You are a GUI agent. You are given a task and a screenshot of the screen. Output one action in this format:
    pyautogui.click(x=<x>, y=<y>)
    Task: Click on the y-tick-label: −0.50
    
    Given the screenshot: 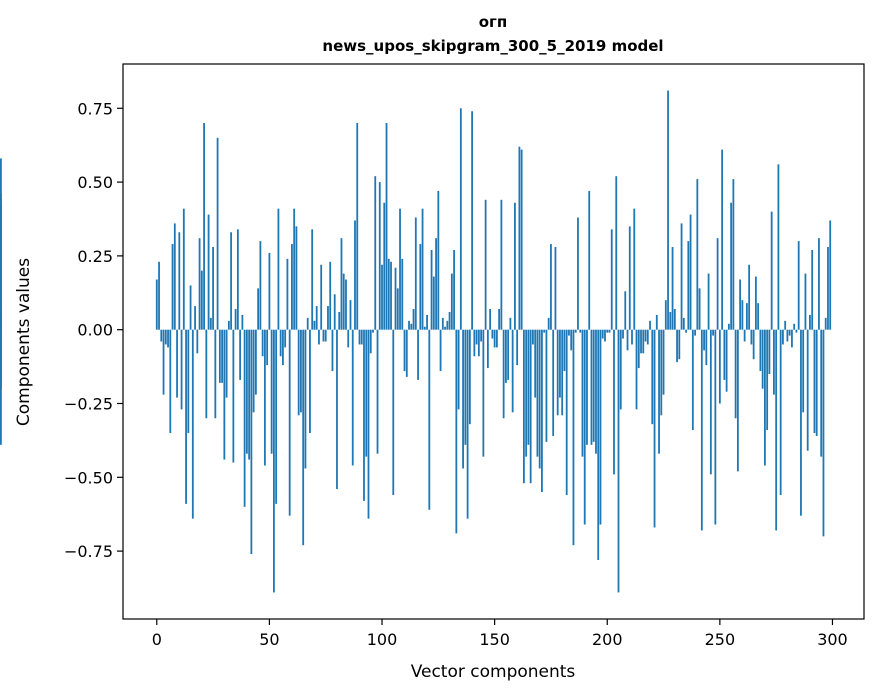 What is the action you would take?
    pyautogui.click(x=88, y=477)
    